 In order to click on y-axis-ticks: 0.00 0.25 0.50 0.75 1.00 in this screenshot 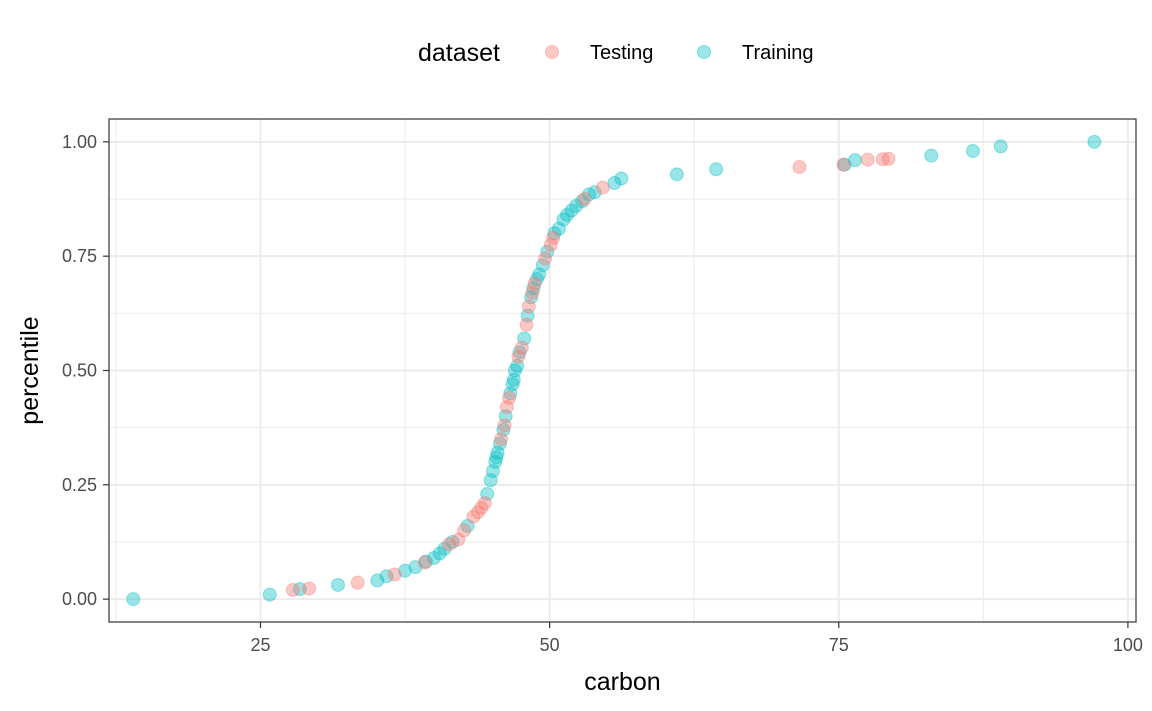, I will do `click(85, 370)`.